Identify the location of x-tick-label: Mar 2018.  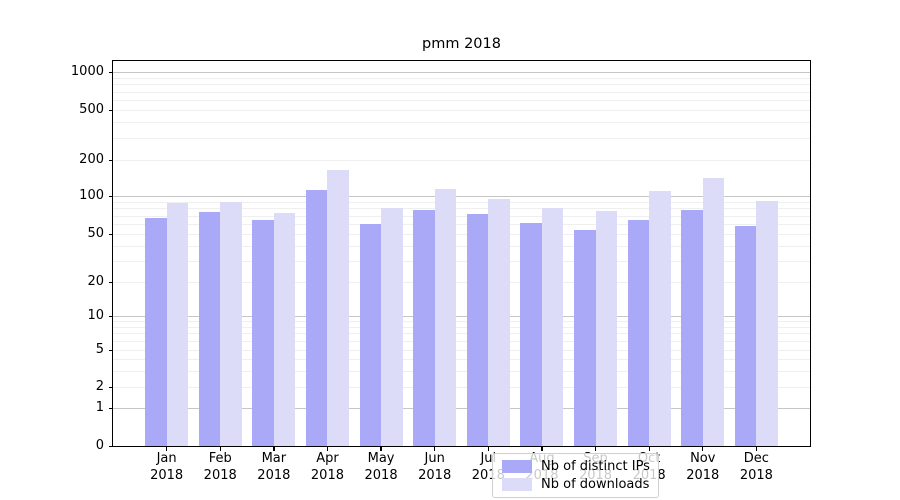
(274, 467).